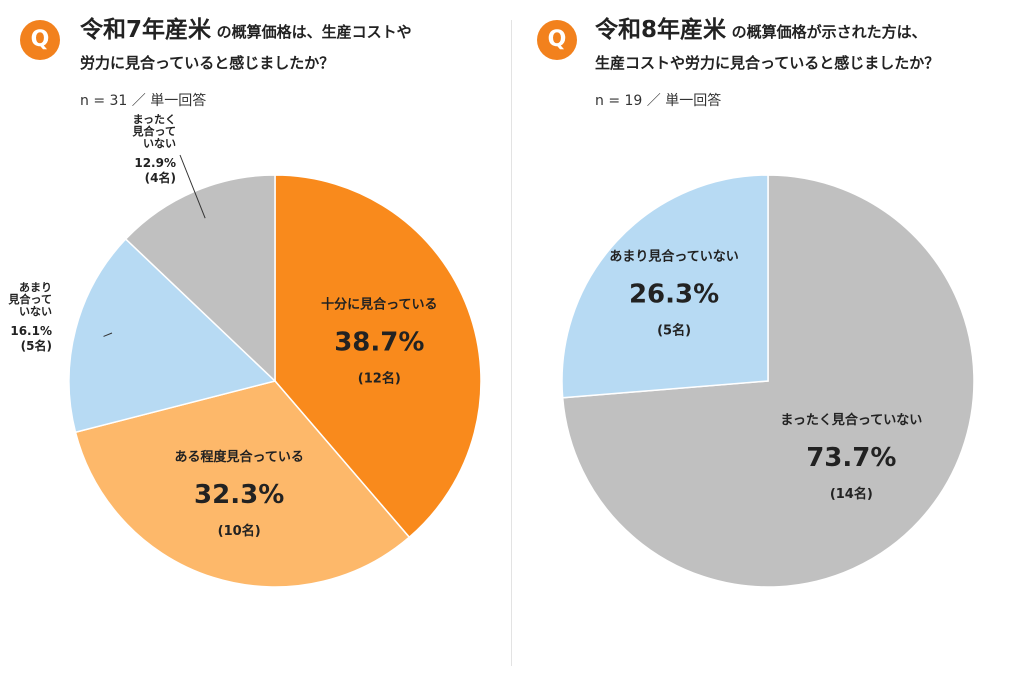  I want to click on sample-size-right: n = 19 ／ 単一回答, so click(658, 101).